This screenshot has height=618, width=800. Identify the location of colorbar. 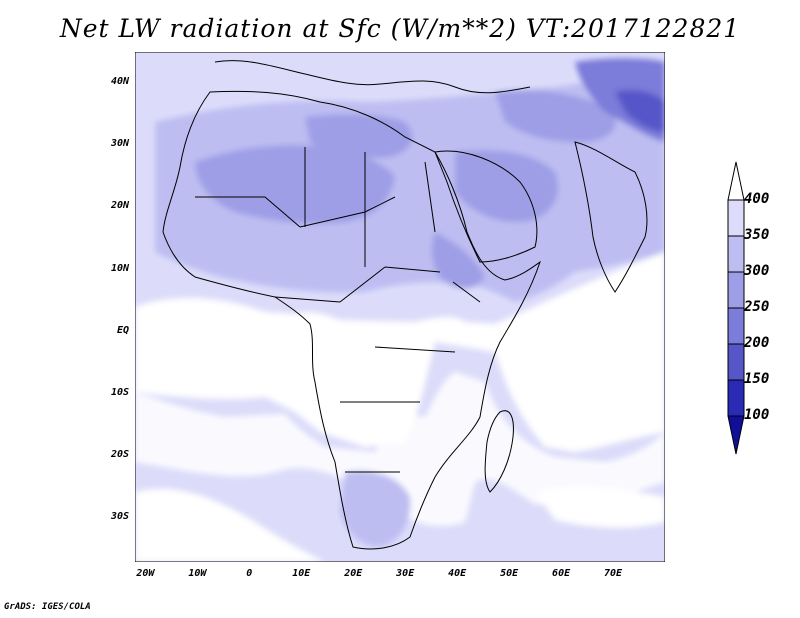
(758, 310).